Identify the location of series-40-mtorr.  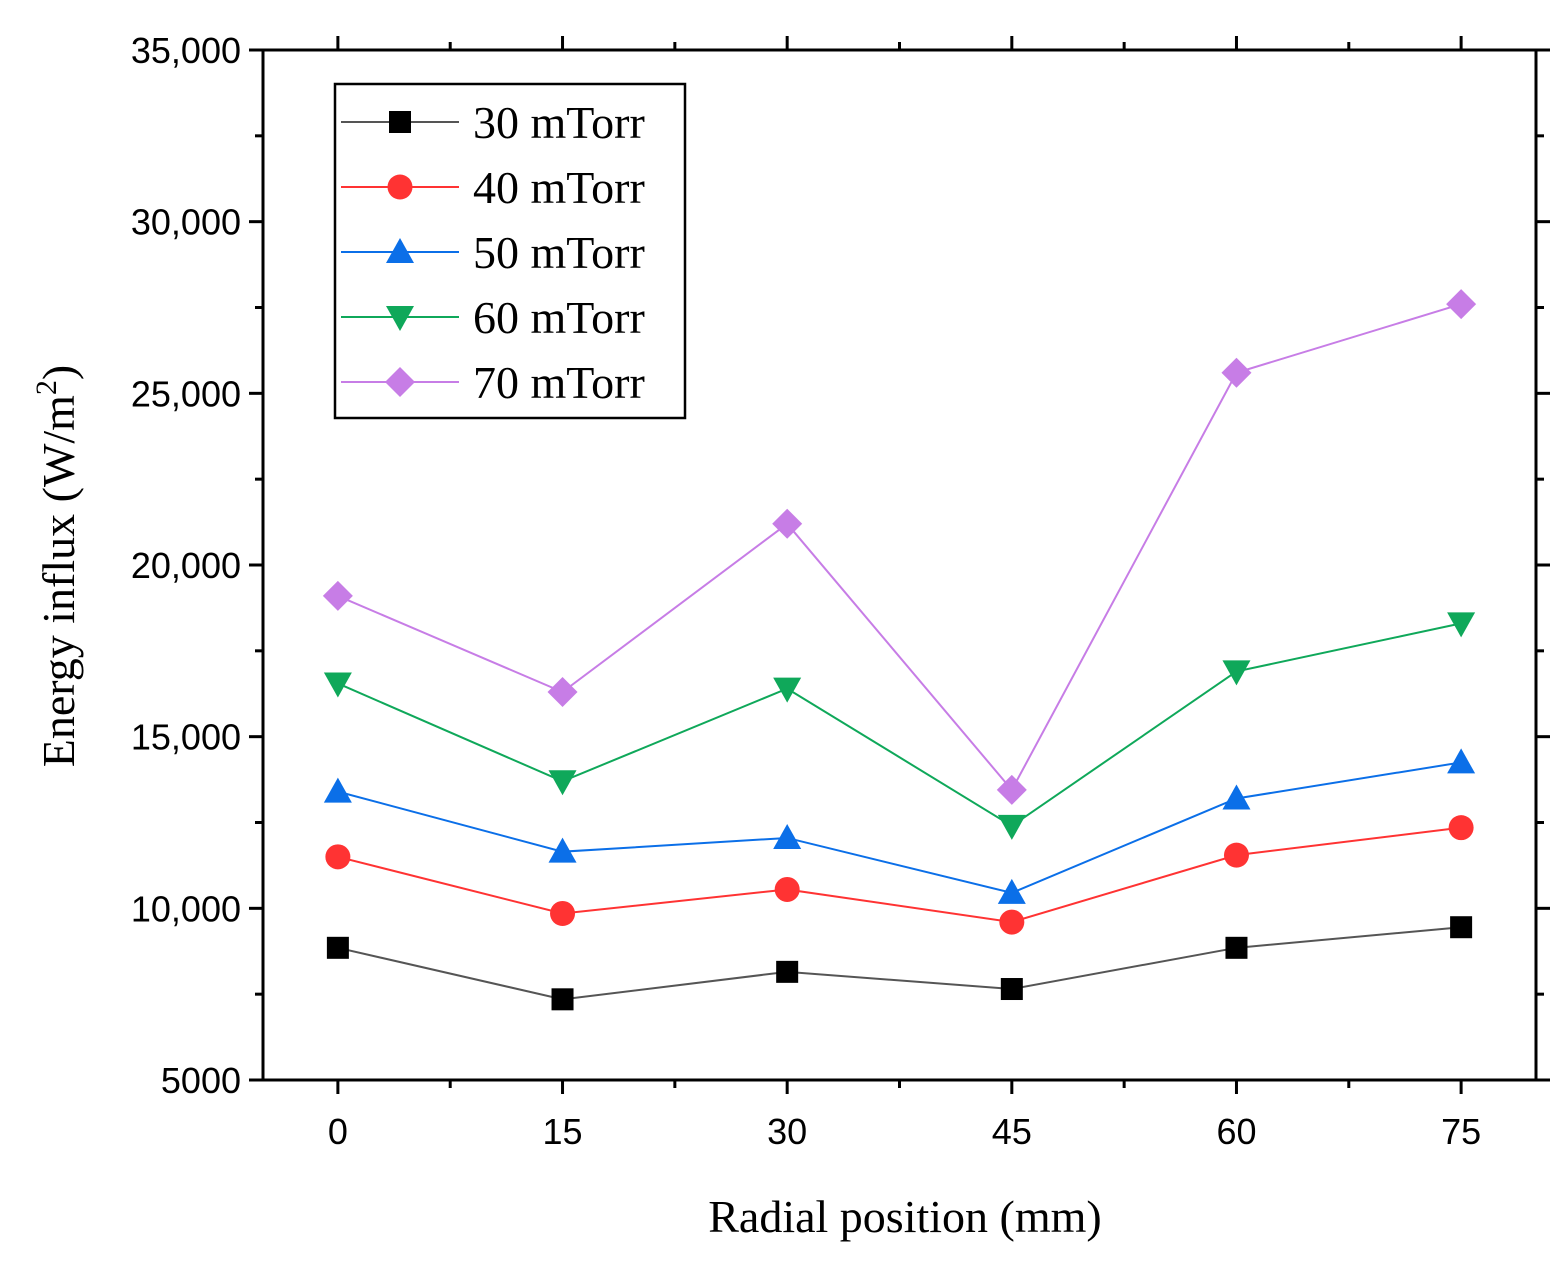
(899, 875).